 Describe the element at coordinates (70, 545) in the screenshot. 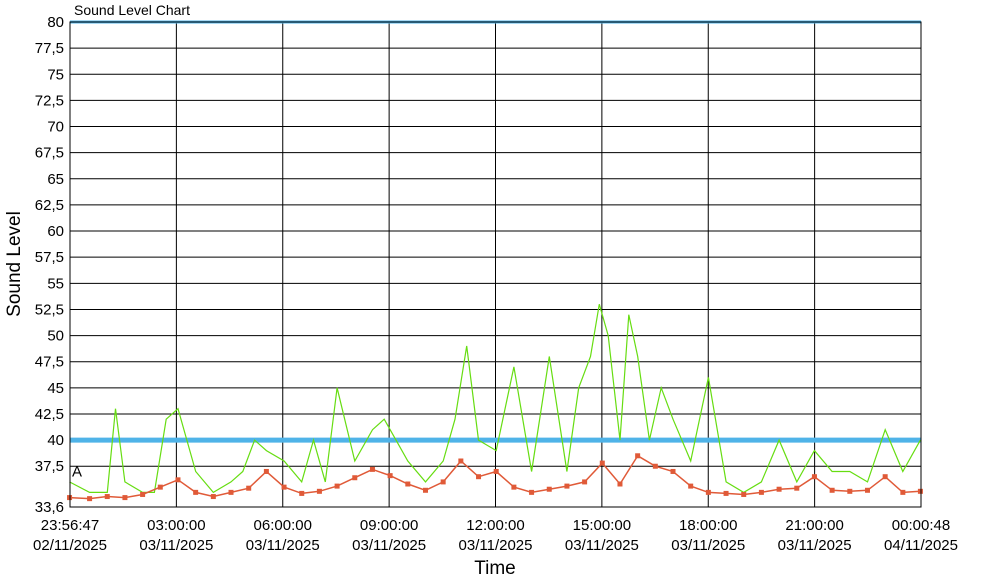

I see `x-tick-date: 02/11/2025` at that location.